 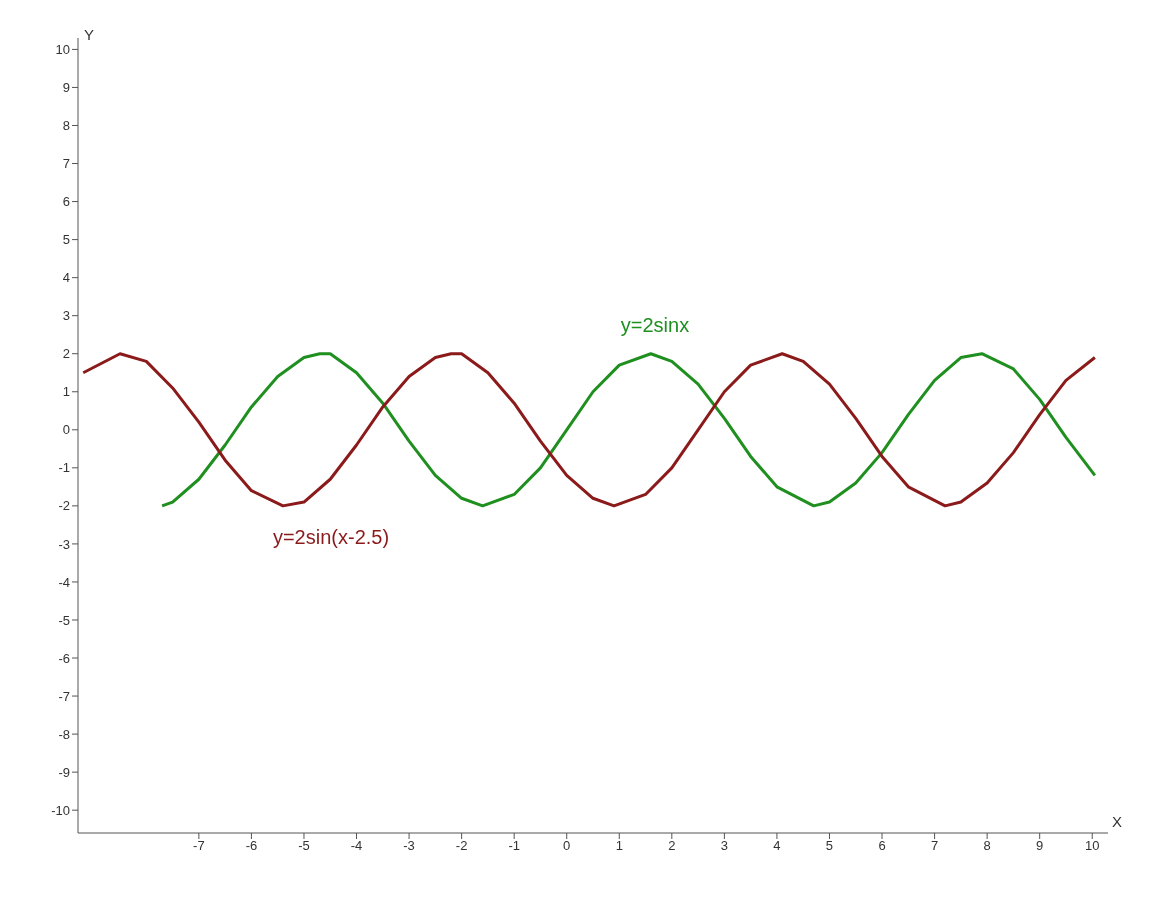 What do you see at coordinates (619, 846) in the screenshot?
I see `x-tick-label: 1` at bounding box center [619, 846].